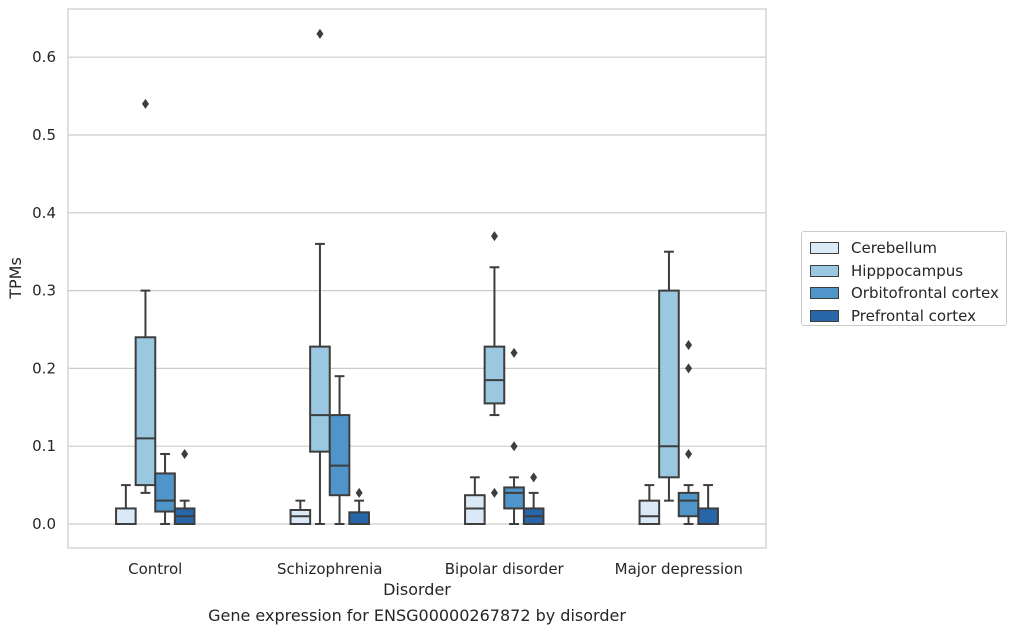  I want to click on legend-label: Hipppocampus, so click(907, 270).